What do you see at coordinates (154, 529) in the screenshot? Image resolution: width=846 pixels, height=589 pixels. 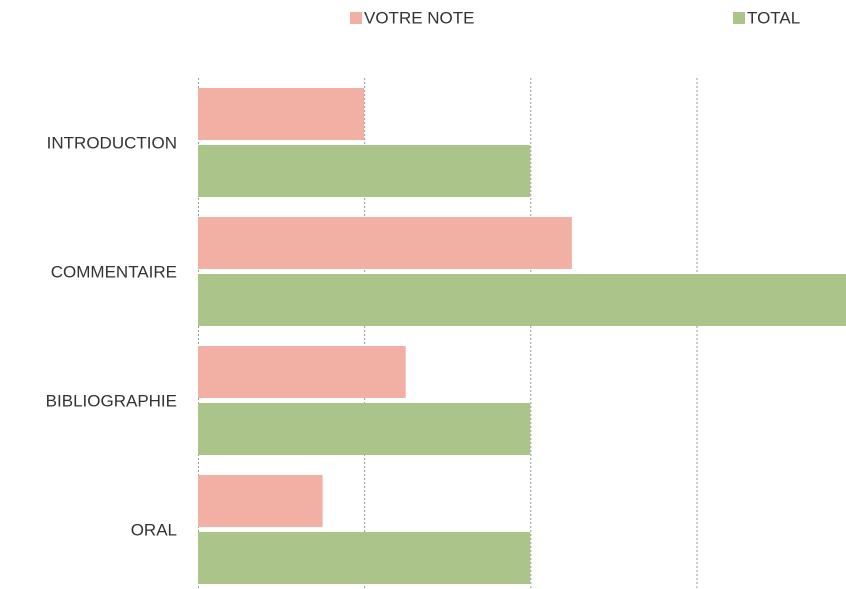 I see `y-tick-label: ORAL` at bounding box center [154, 529].